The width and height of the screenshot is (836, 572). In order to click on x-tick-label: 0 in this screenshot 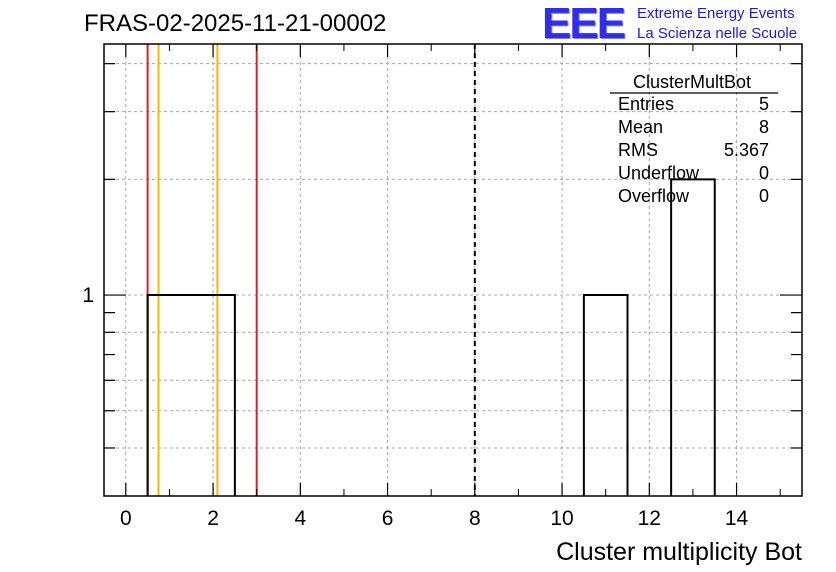, I will do `click(126, 518)`.